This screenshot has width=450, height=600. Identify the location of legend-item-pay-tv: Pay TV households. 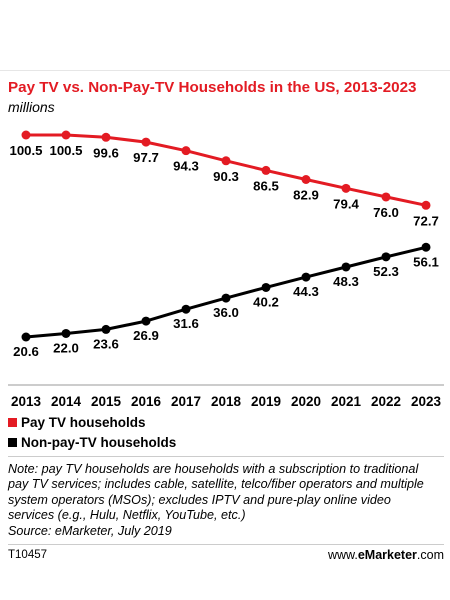
(77, 422).